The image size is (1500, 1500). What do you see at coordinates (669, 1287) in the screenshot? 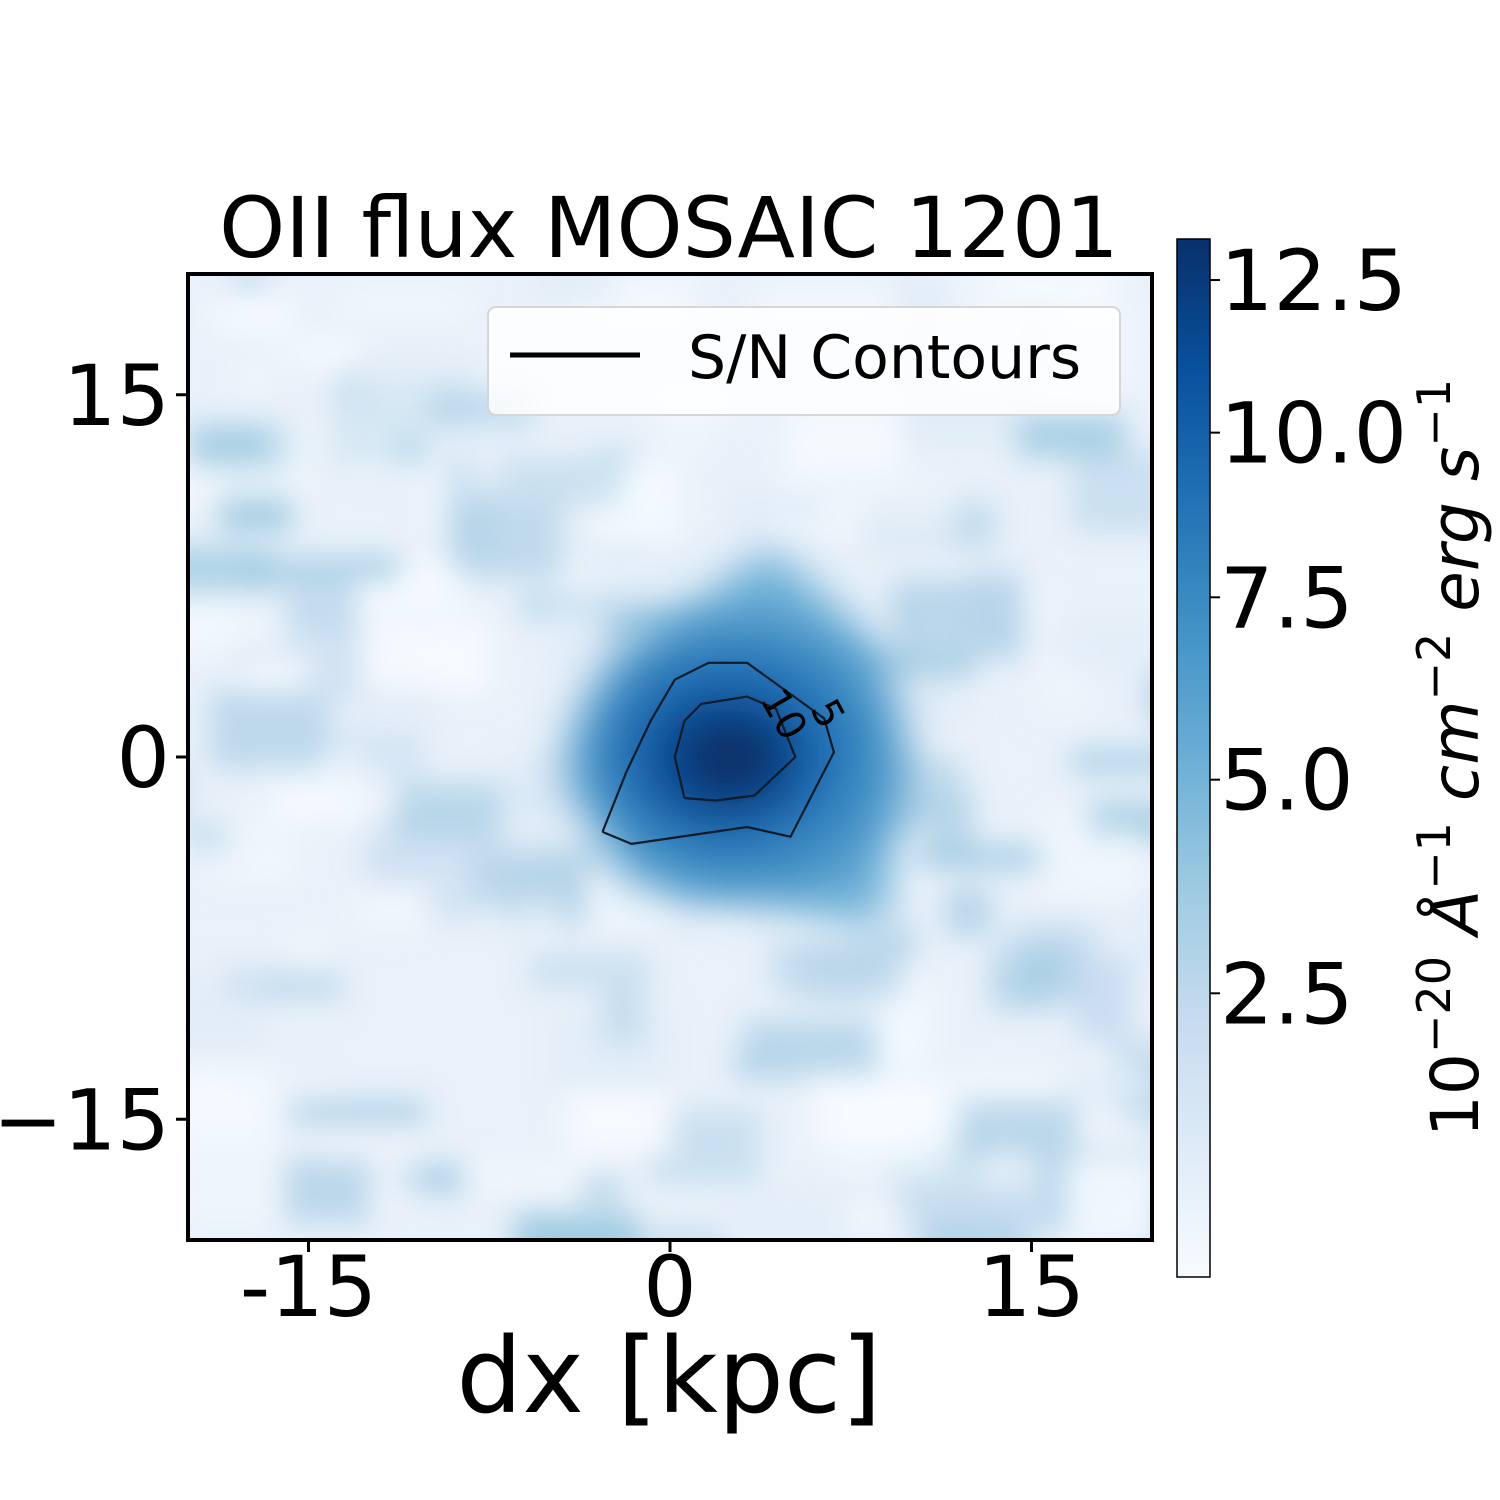
I see `x-tick-label: 0` at bounding box center [669, 1287].